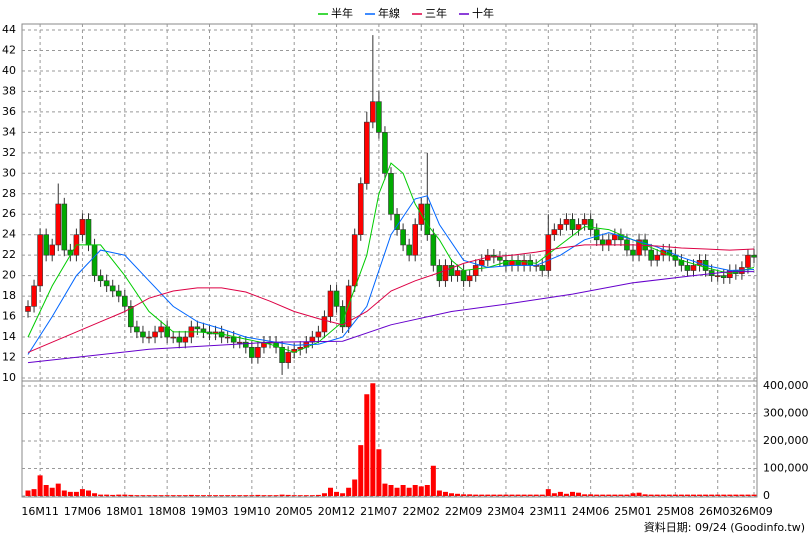 This screenshot has width=808, height=540. What do you see at coordinates (436, 13) in the screenshot?
I see `legend-label: 三年` at bounding box center [436, 13].